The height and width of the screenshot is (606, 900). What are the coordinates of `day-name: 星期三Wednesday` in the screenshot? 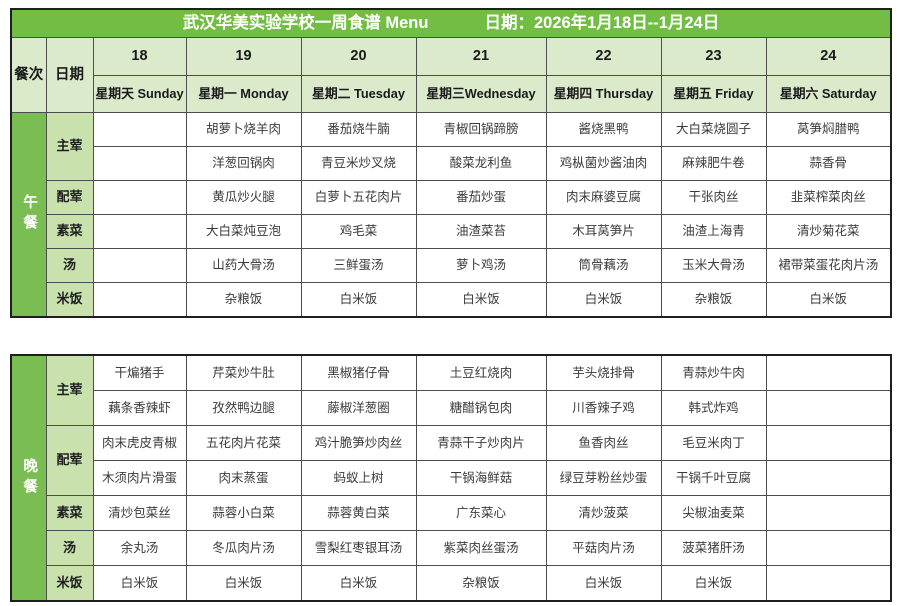 It's located at (481, 94).